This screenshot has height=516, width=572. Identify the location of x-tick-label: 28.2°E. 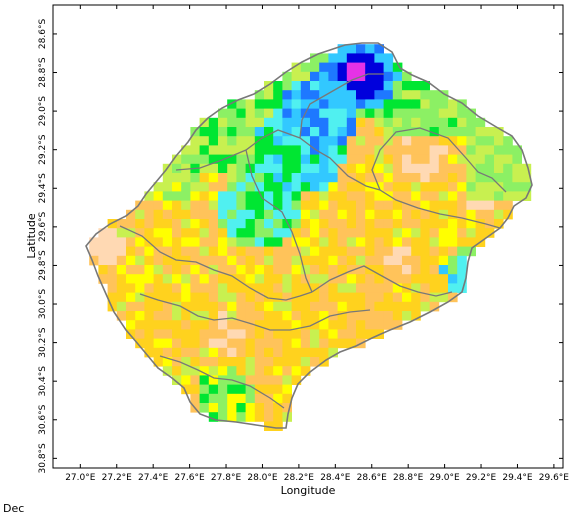
(299, 478).